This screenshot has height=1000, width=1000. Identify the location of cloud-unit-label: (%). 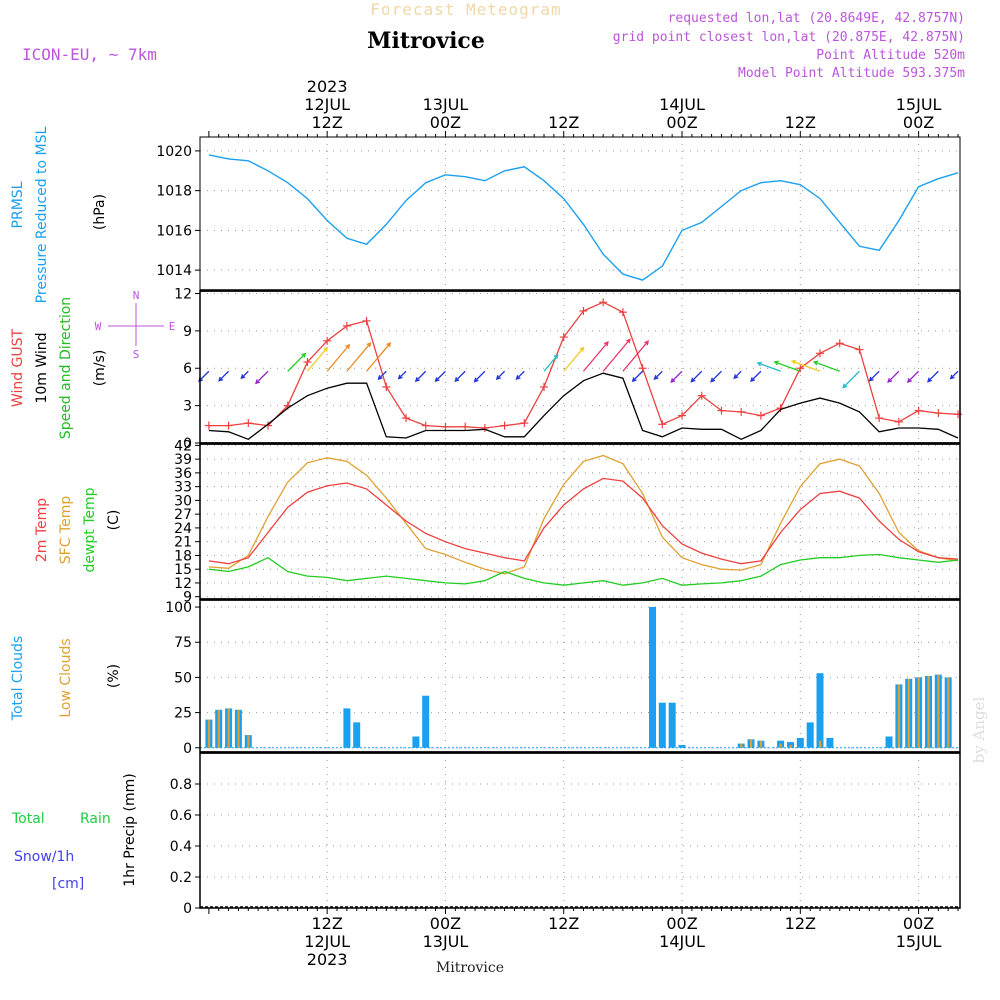
(114, 676).